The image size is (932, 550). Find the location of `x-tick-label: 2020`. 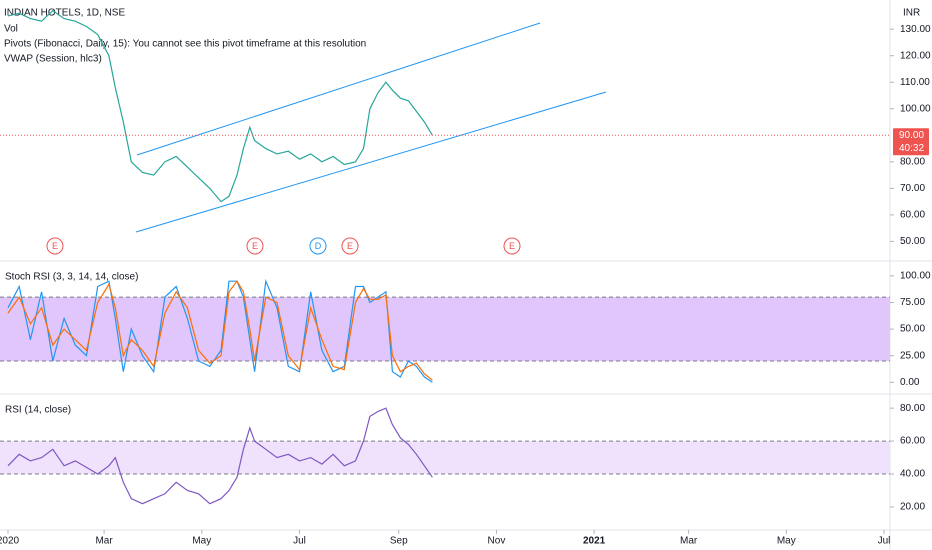

x-tick-label: 2020 is located at coordinates (10, 541).